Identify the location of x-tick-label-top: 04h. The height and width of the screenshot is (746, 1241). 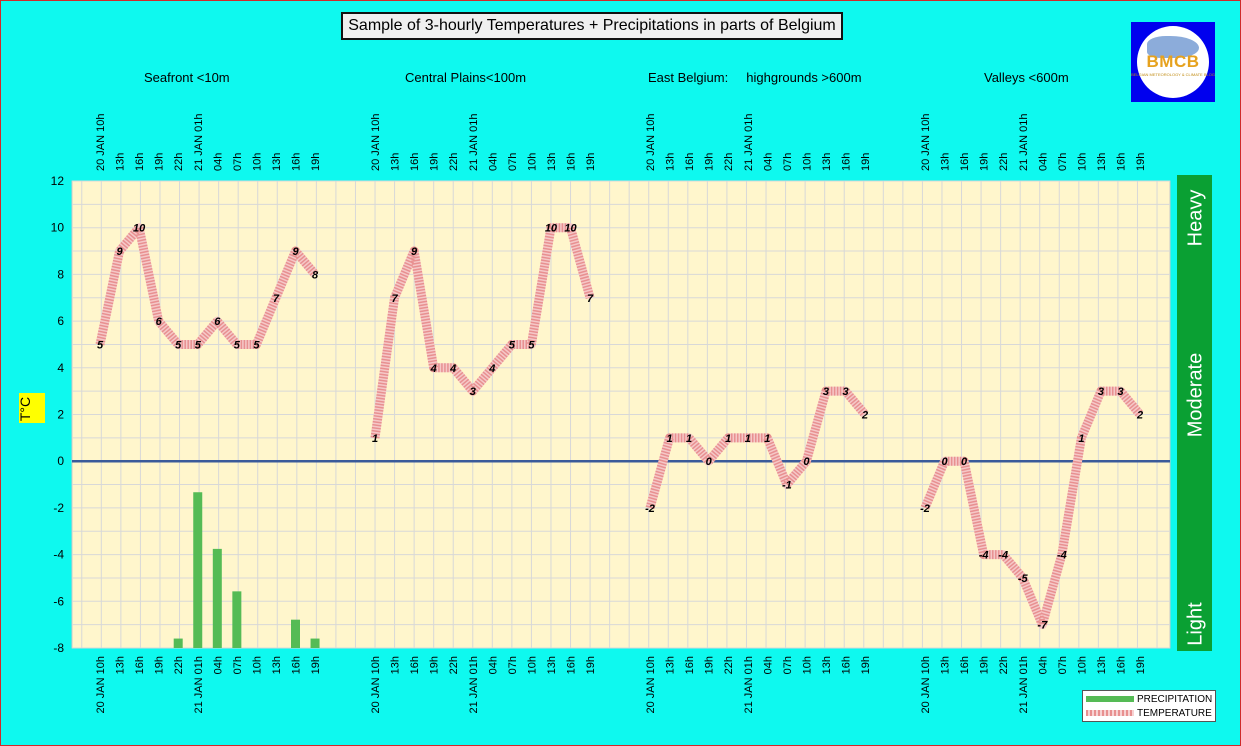
(493, 162).